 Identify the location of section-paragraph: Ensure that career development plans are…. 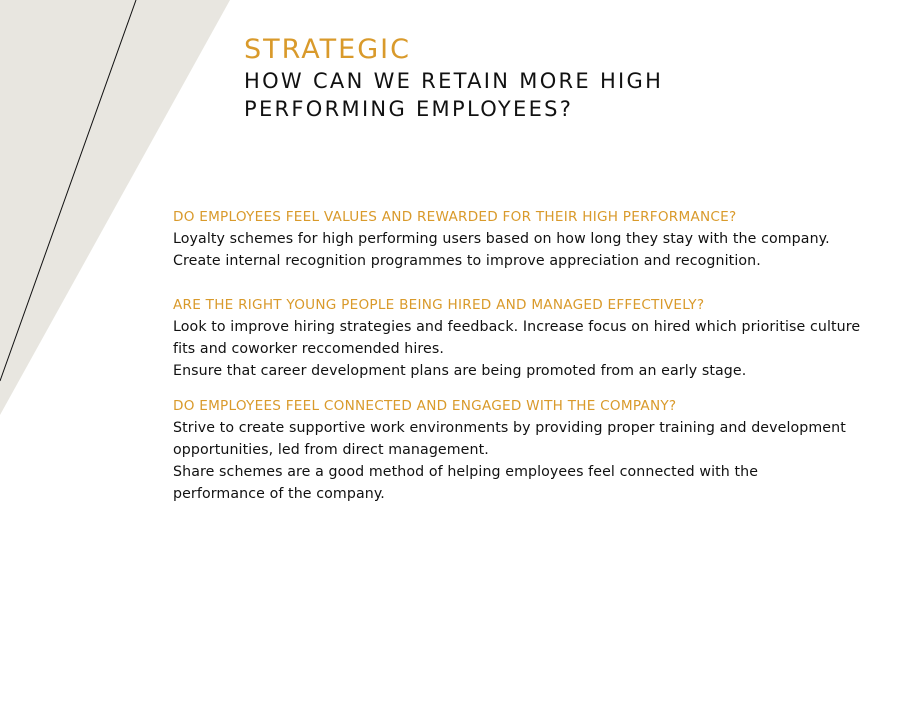
(541, 371).